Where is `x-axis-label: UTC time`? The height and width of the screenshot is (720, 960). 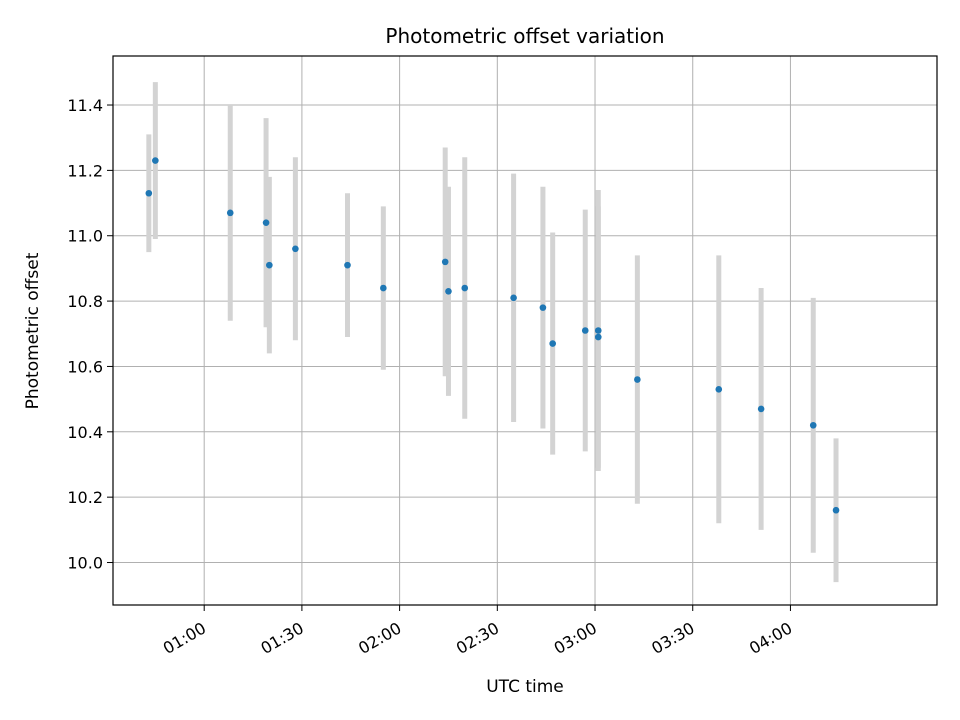 x-axis-label: UTC time is located at coordinates (525, 687).